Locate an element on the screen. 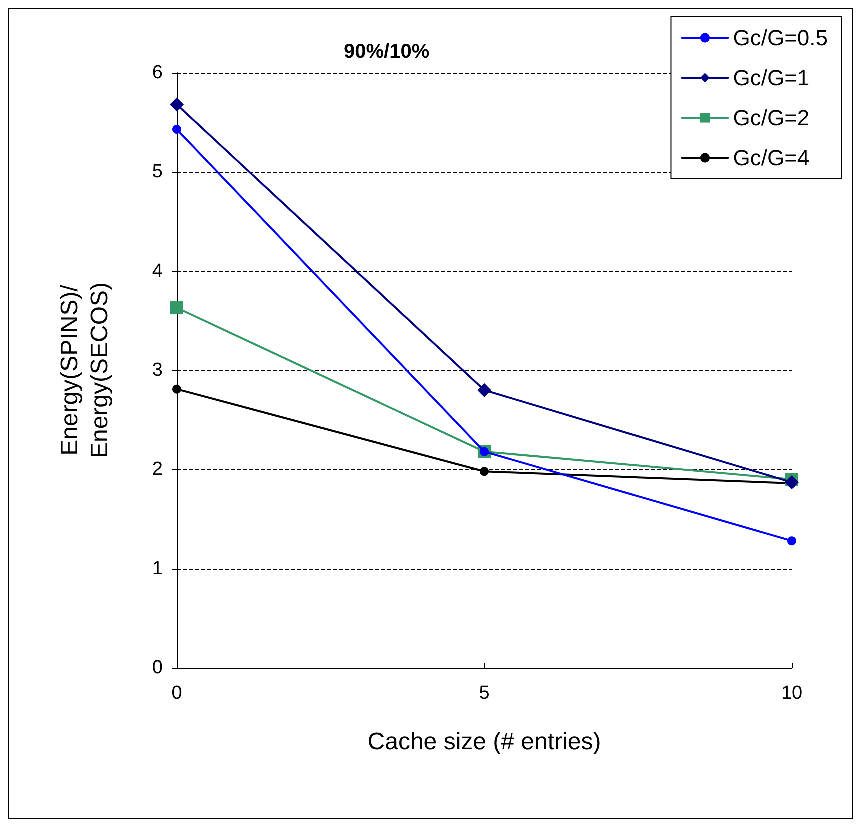 The width and height of the screenshot is (863, 827). y-tick-label: 0 is located at coordinates (157, 668).